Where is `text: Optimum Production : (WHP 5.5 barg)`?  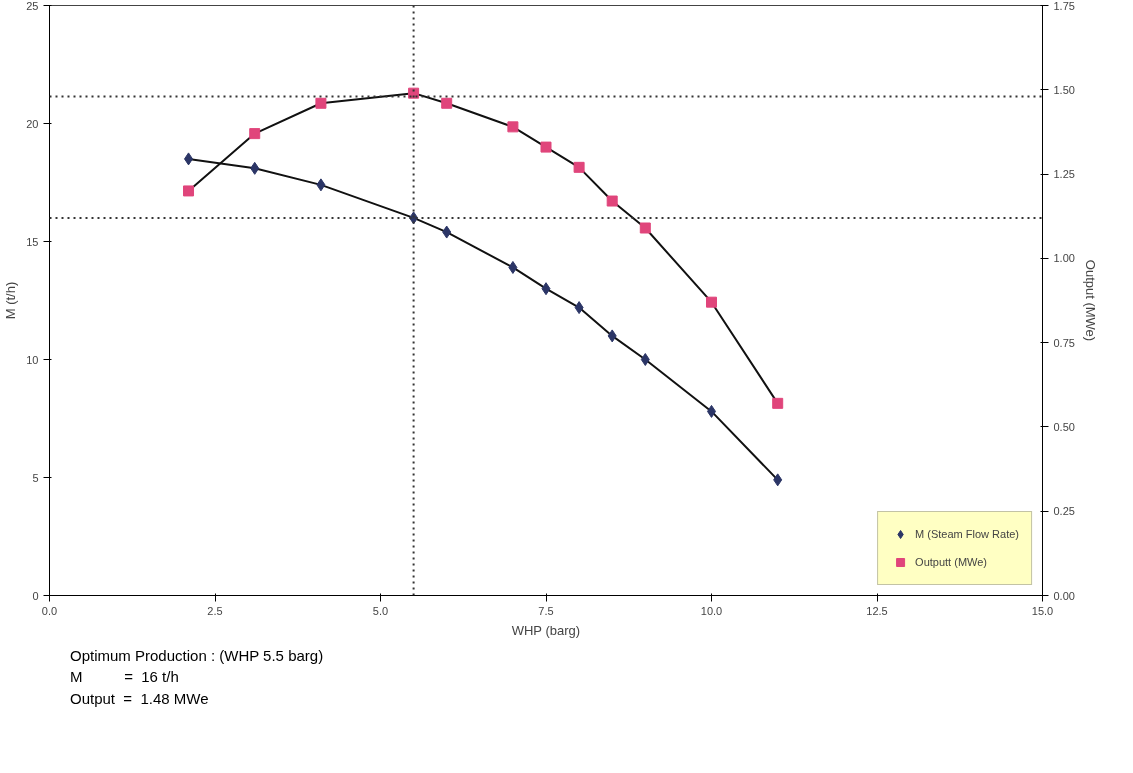
text: Optimum Production : (WHP 5.5 barg) is located at coordinates (197, 655).